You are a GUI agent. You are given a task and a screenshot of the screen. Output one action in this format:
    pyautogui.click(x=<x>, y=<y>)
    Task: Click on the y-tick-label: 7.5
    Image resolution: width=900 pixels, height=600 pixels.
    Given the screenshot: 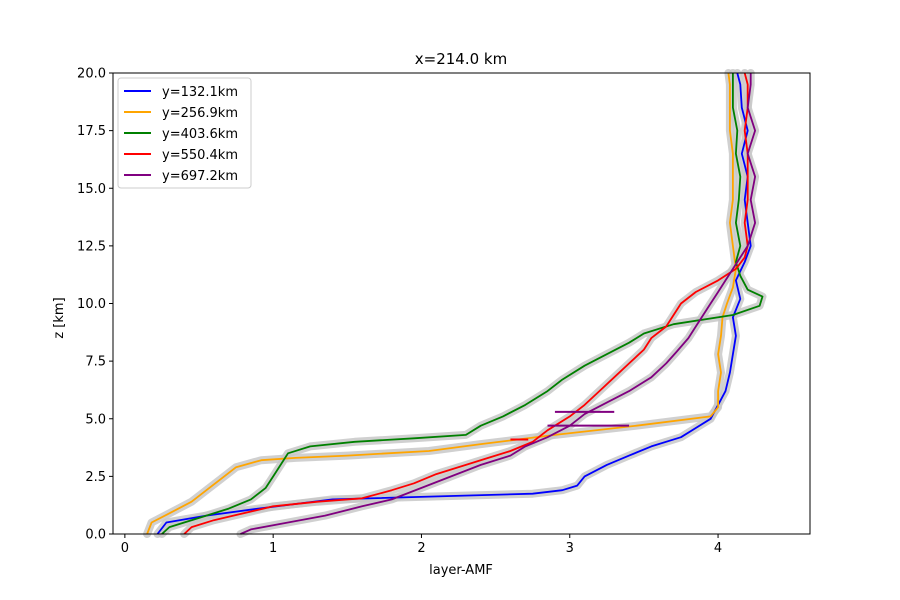 What is the action you would take?
    pyautogui.click(x=95, y=362)
    